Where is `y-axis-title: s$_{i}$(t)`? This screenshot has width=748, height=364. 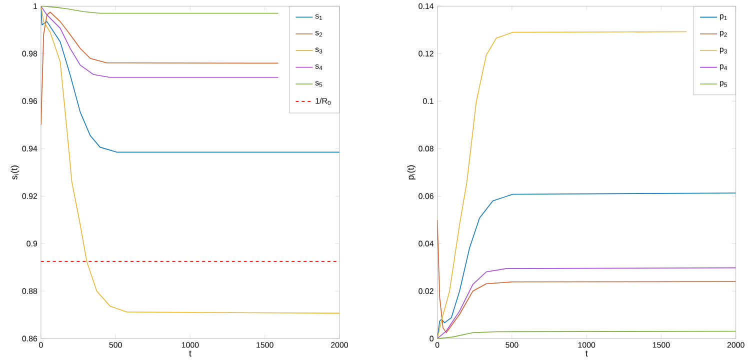 y-axis-title: s$_{i}$(t) is located at coordinates (15, 173).